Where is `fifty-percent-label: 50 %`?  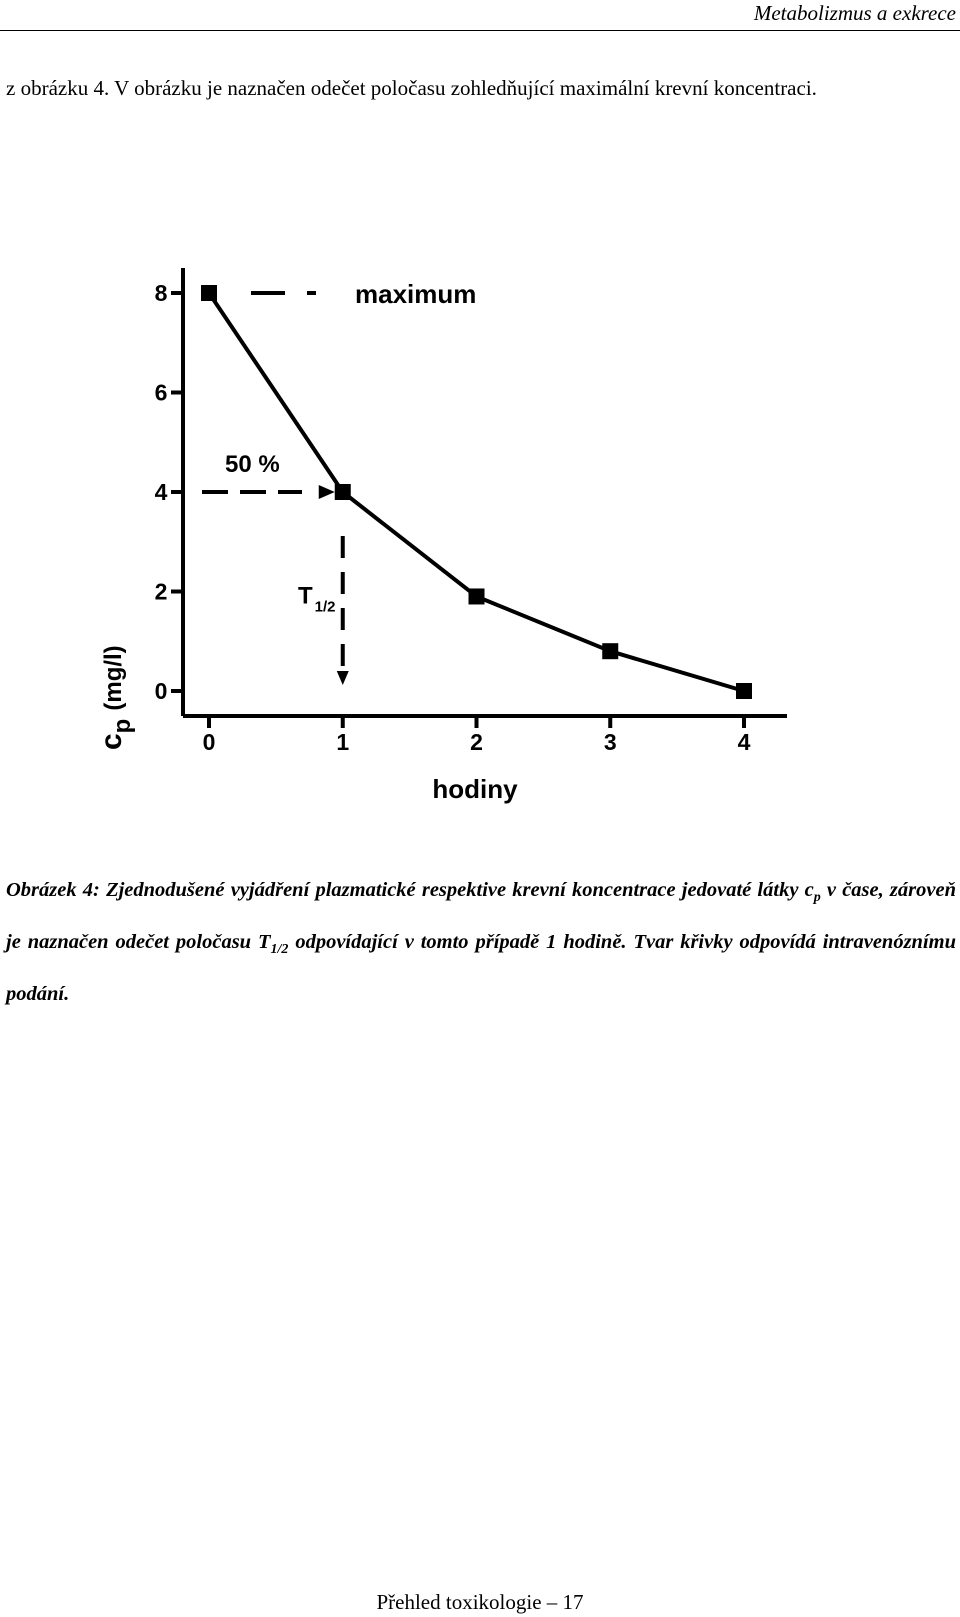
fifty-percent-label: 50 % is located at coordinates (252, 464).